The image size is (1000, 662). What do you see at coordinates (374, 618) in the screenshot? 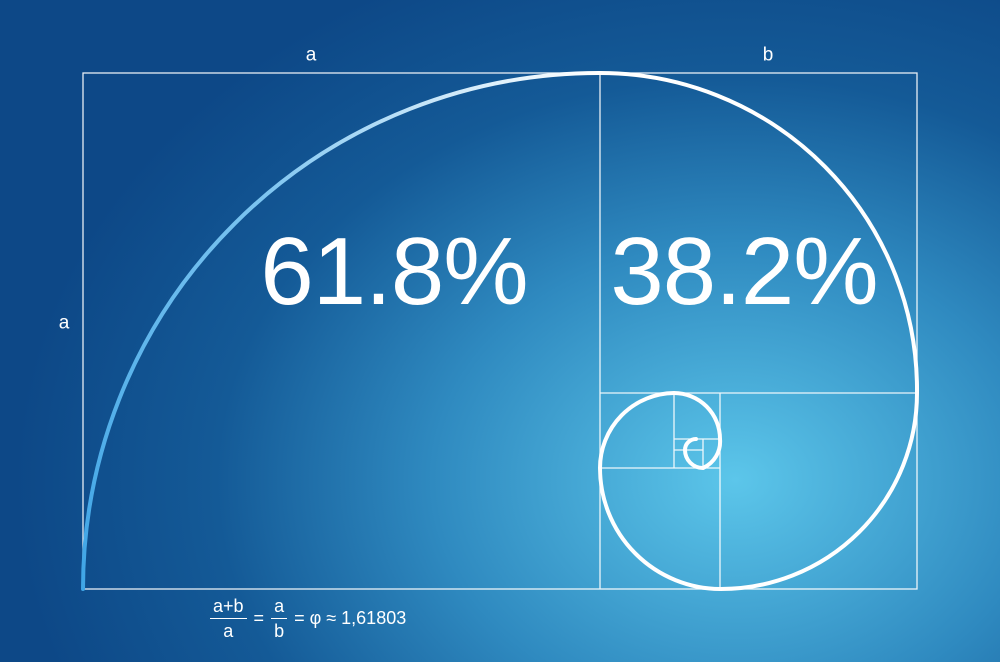
I see `phi-value: 1,61803` at bounding box center [374, 618].